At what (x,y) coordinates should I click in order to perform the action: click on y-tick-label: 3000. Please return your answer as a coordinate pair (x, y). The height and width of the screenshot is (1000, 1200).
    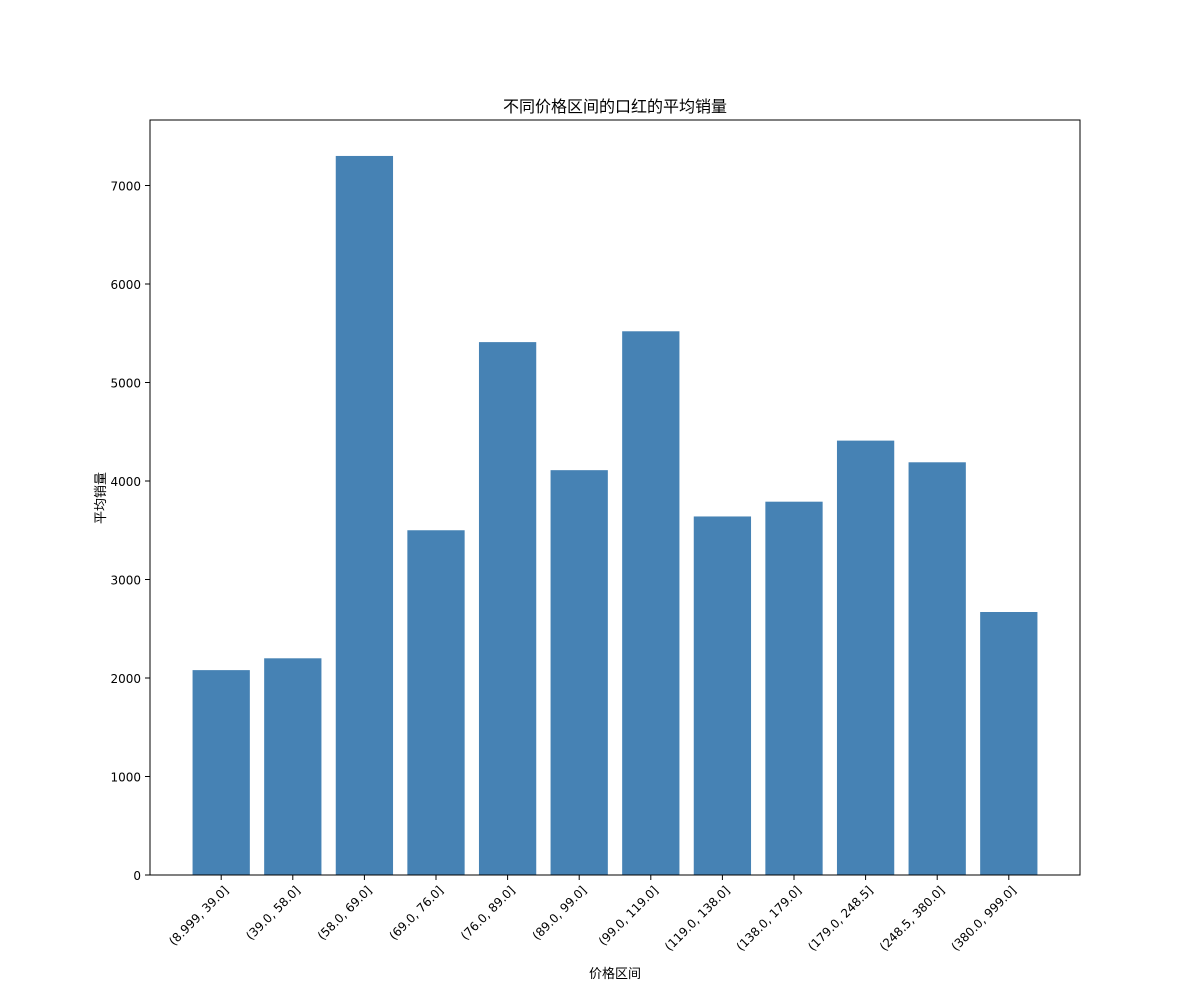
    Looking at the image, I should click on (125, 581).